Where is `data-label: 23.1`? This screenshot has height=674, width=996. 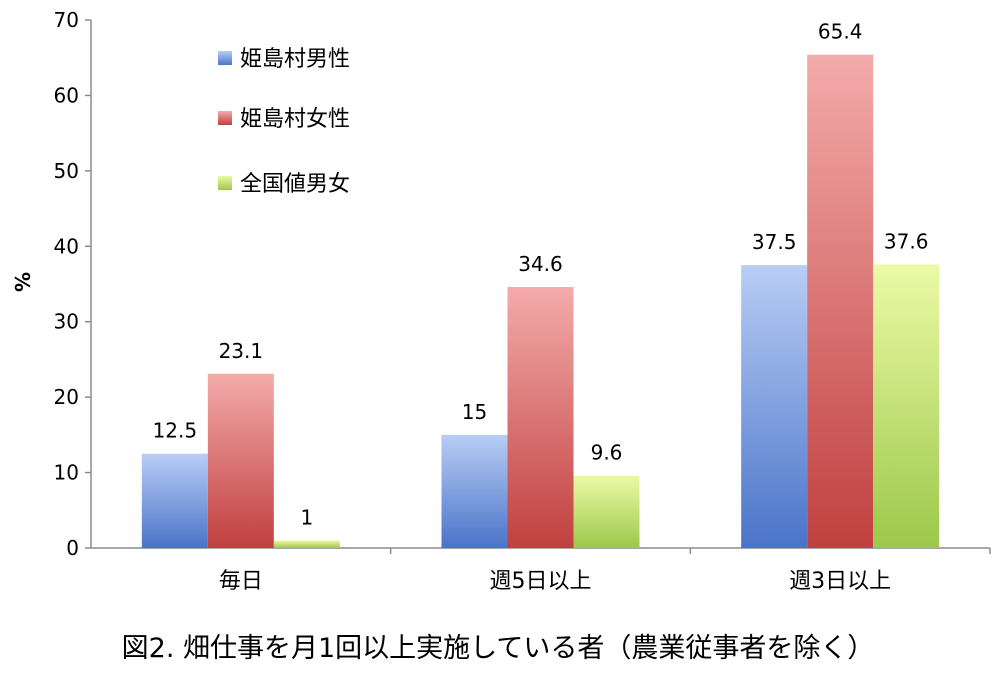 data-label: 23.1 is located at coordinates (241, 351).